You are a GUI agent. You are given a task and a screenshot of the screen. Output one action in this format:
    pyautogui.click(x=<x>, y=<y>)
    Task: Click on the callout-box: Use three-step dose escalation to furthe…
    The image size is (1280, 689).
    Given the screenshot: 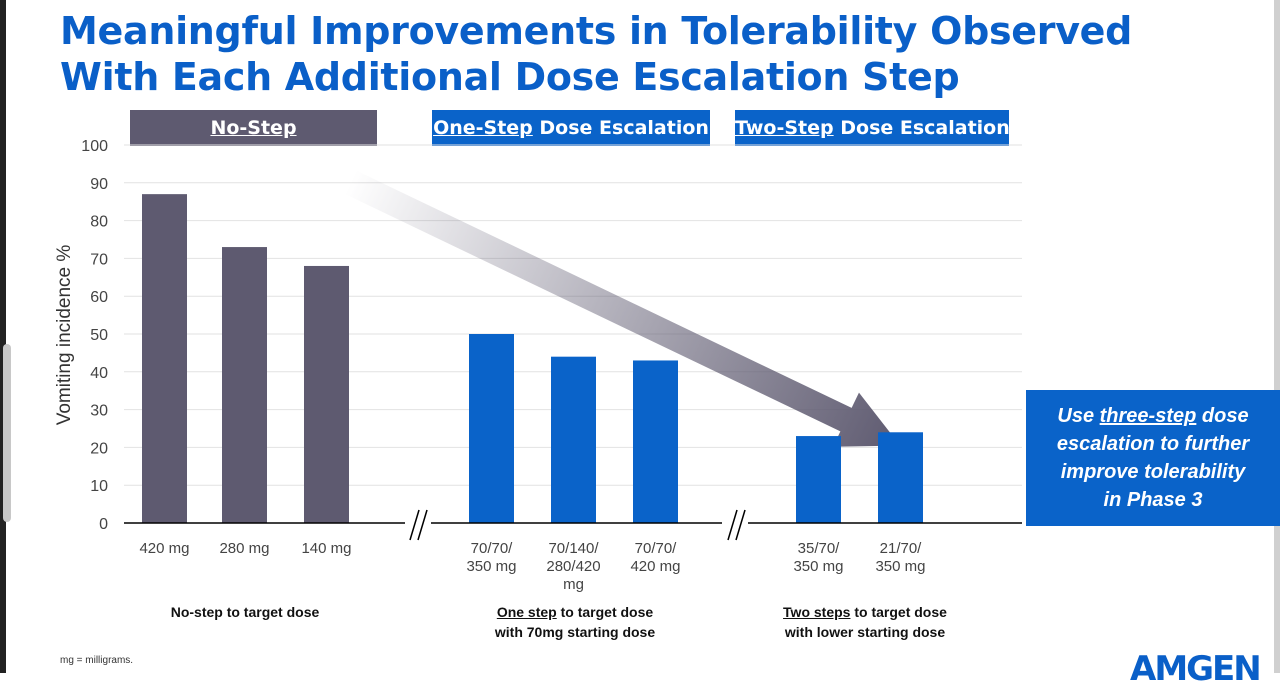 What is the action you would take?
    pyautogui.click(x=1153, y=458)
    